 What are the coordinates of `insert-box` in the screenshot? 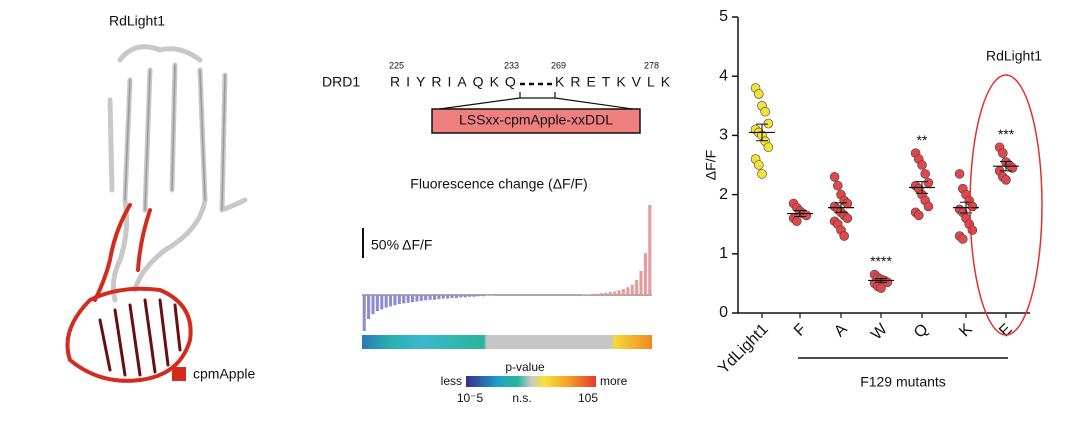 It's located at (536, 121).